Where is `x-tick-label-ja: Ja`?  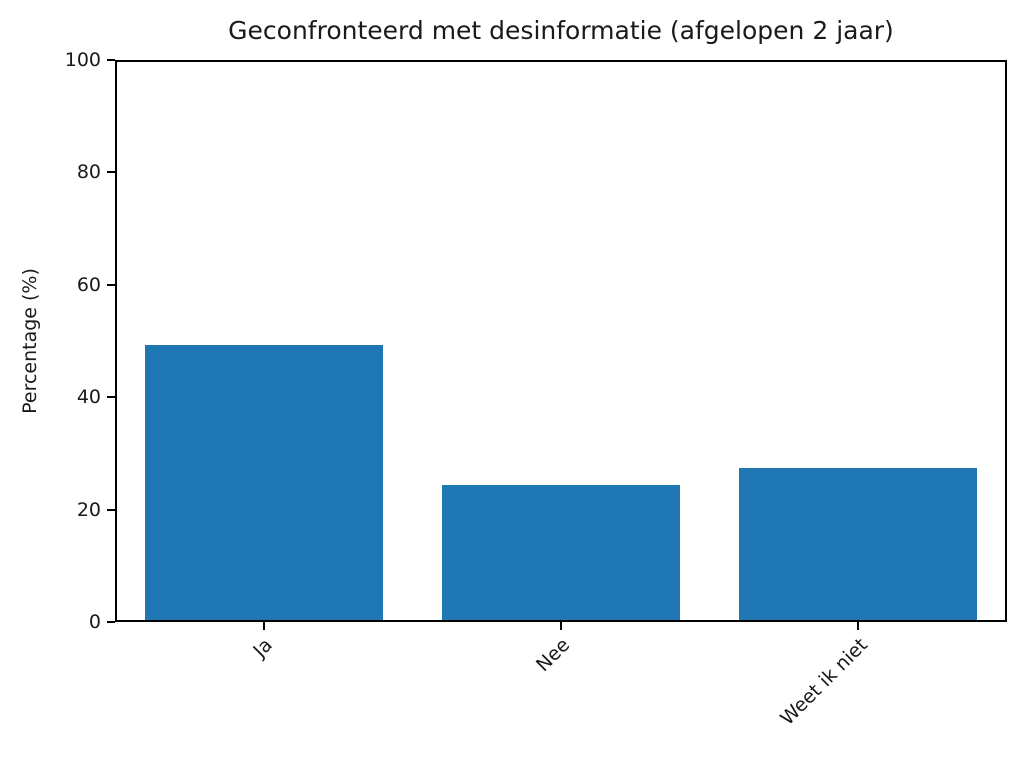 x-tick-label-ja: Ja is located at coordinates (263, 648).